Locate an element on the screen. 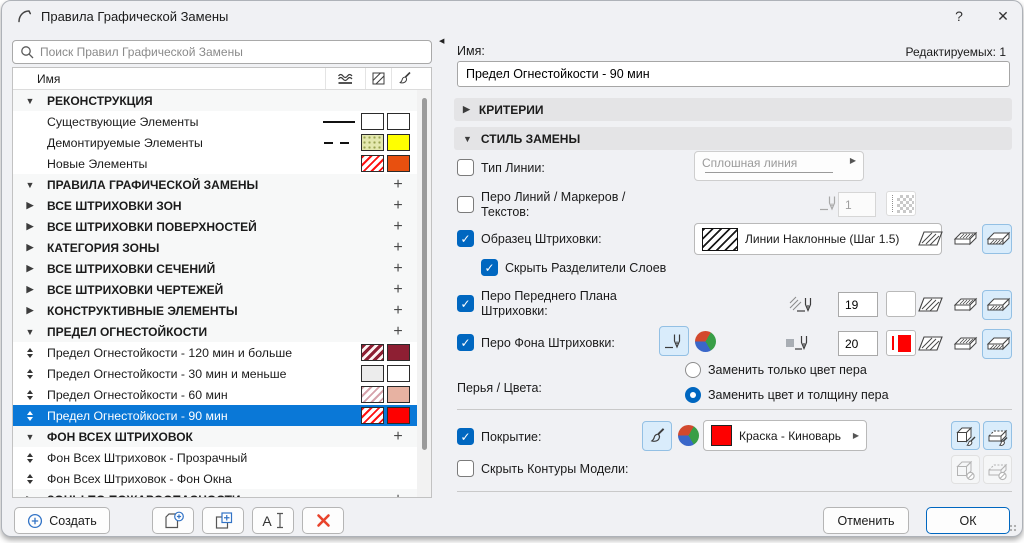 The width and height of the screenshot is (1024, 543). line-pen-number-input is located at coordinates (857, 204).